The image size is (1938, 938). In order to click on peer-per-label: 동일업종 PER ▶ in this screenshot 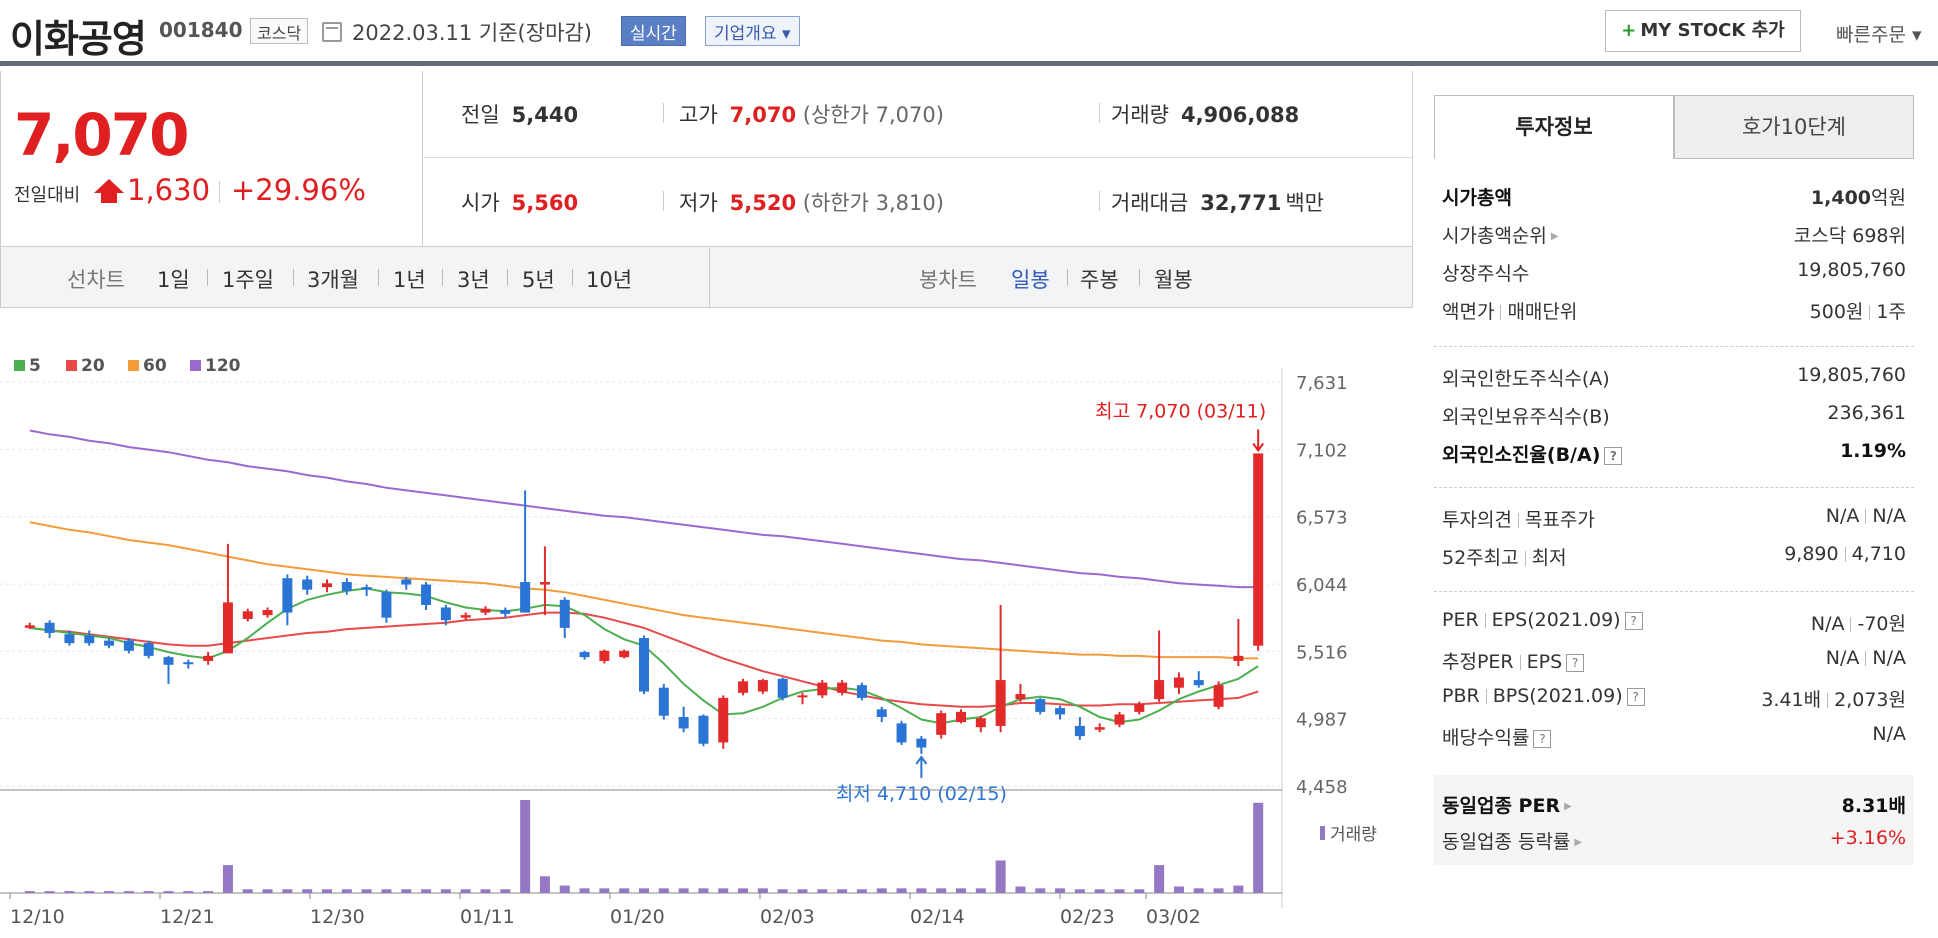, I will do `click(1507, 804)`.